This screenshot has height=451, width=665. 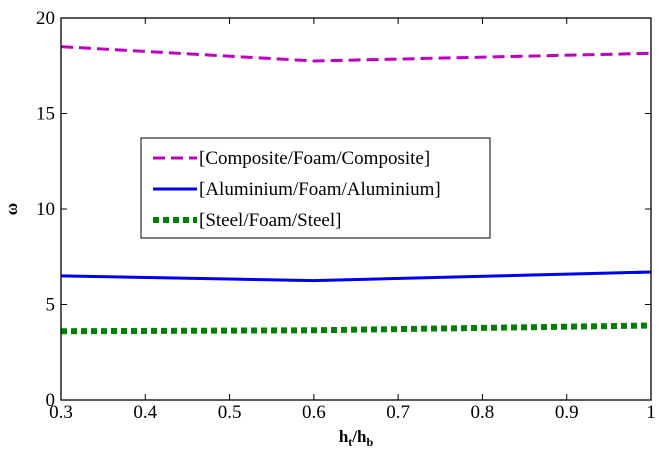 What do you see at coordinates (567, 412) in the screenshot?
I see `x-tick-label: 0.9` at bounding box center [567, 412].